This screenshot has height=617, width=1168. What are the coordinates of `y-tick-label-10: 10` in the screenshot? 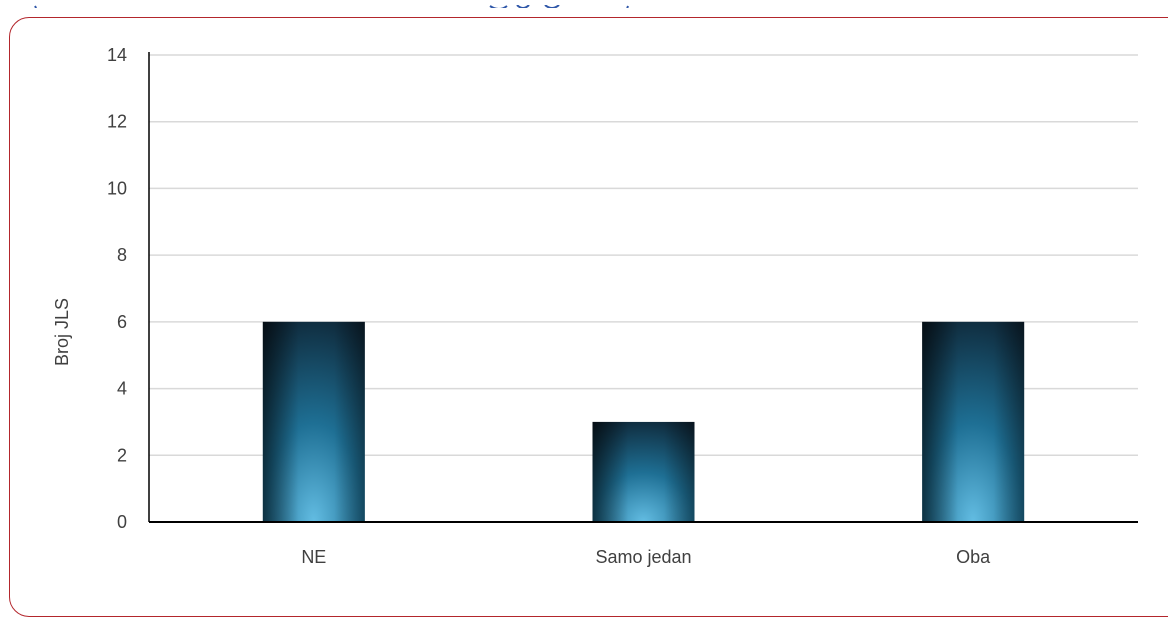 It's located at (117, 188).